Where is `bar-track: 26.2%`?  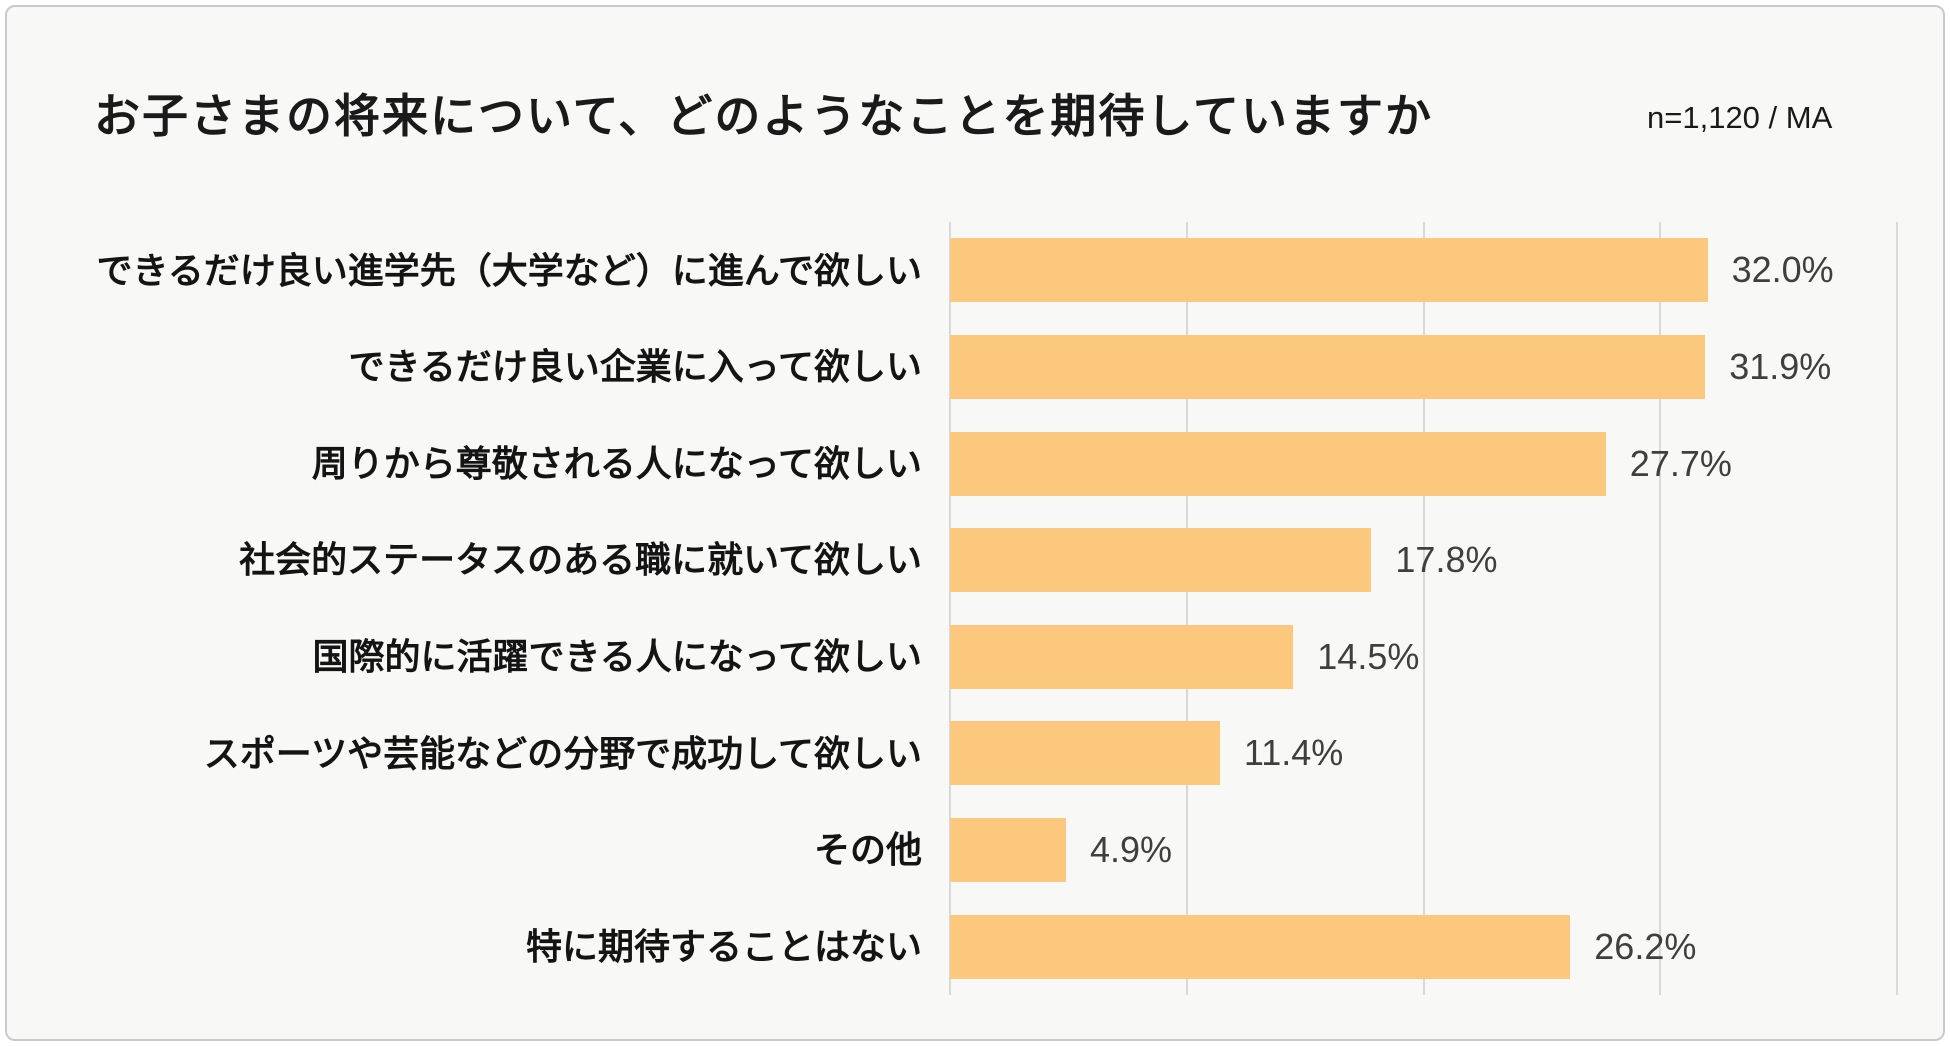 bar-track: 26.2% is located at coordinates (1423, 946).